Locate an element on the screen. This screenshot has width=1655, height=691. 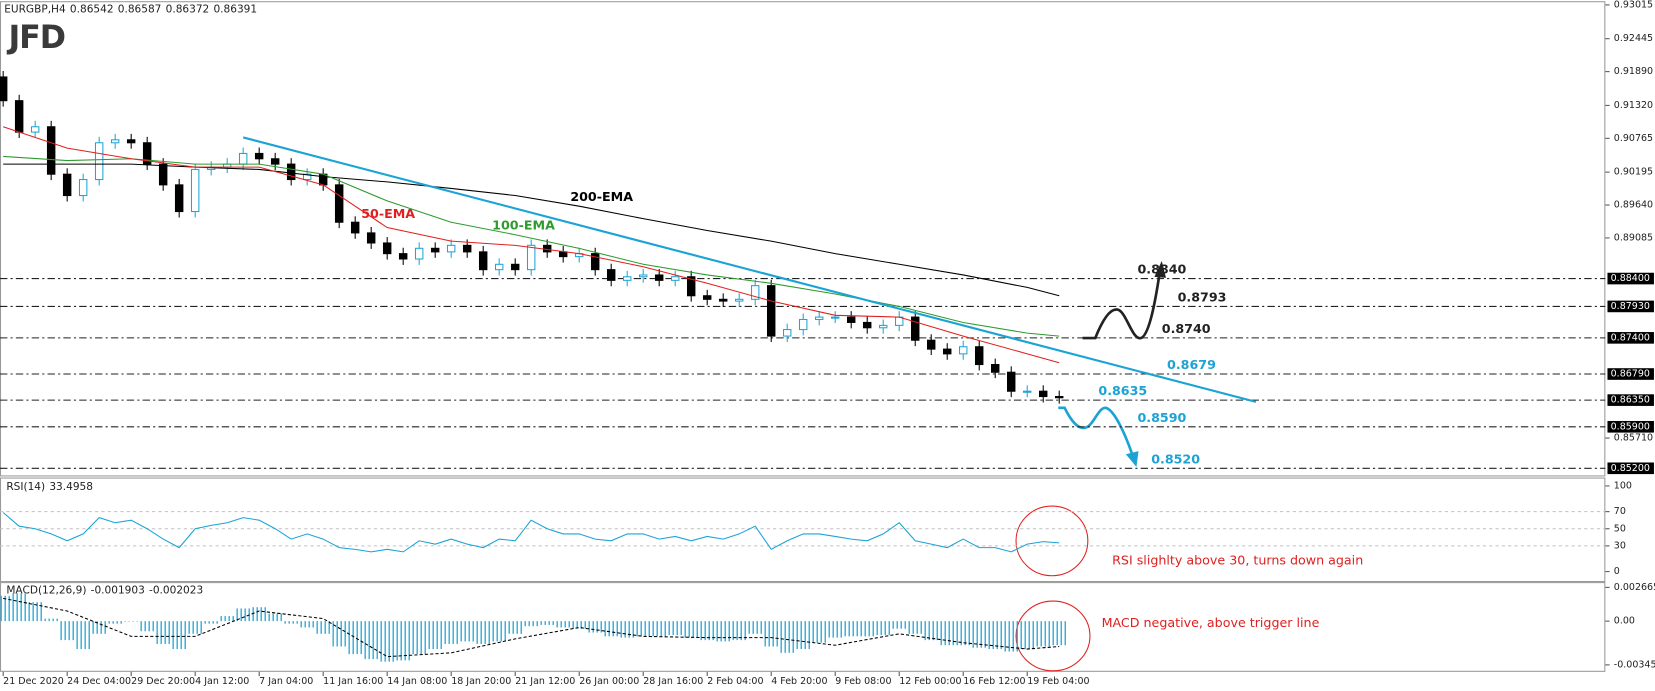
y-tick-label: 0.00 is located at coordinates (1624, 621).